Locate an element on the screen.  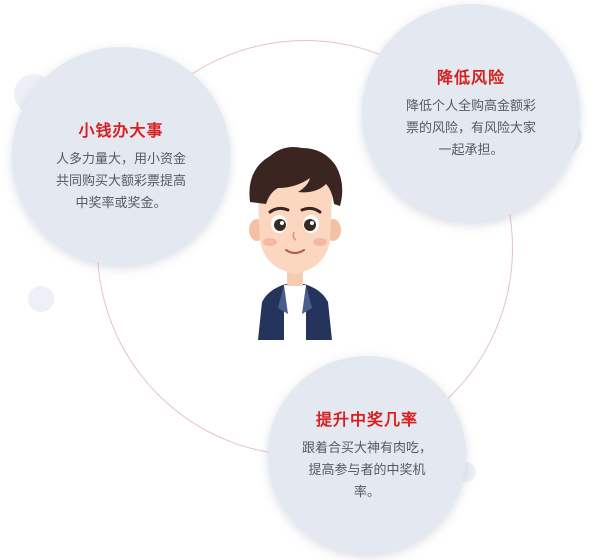
feature-title: 提升中奖几率 is located at coordinates (366, 419).